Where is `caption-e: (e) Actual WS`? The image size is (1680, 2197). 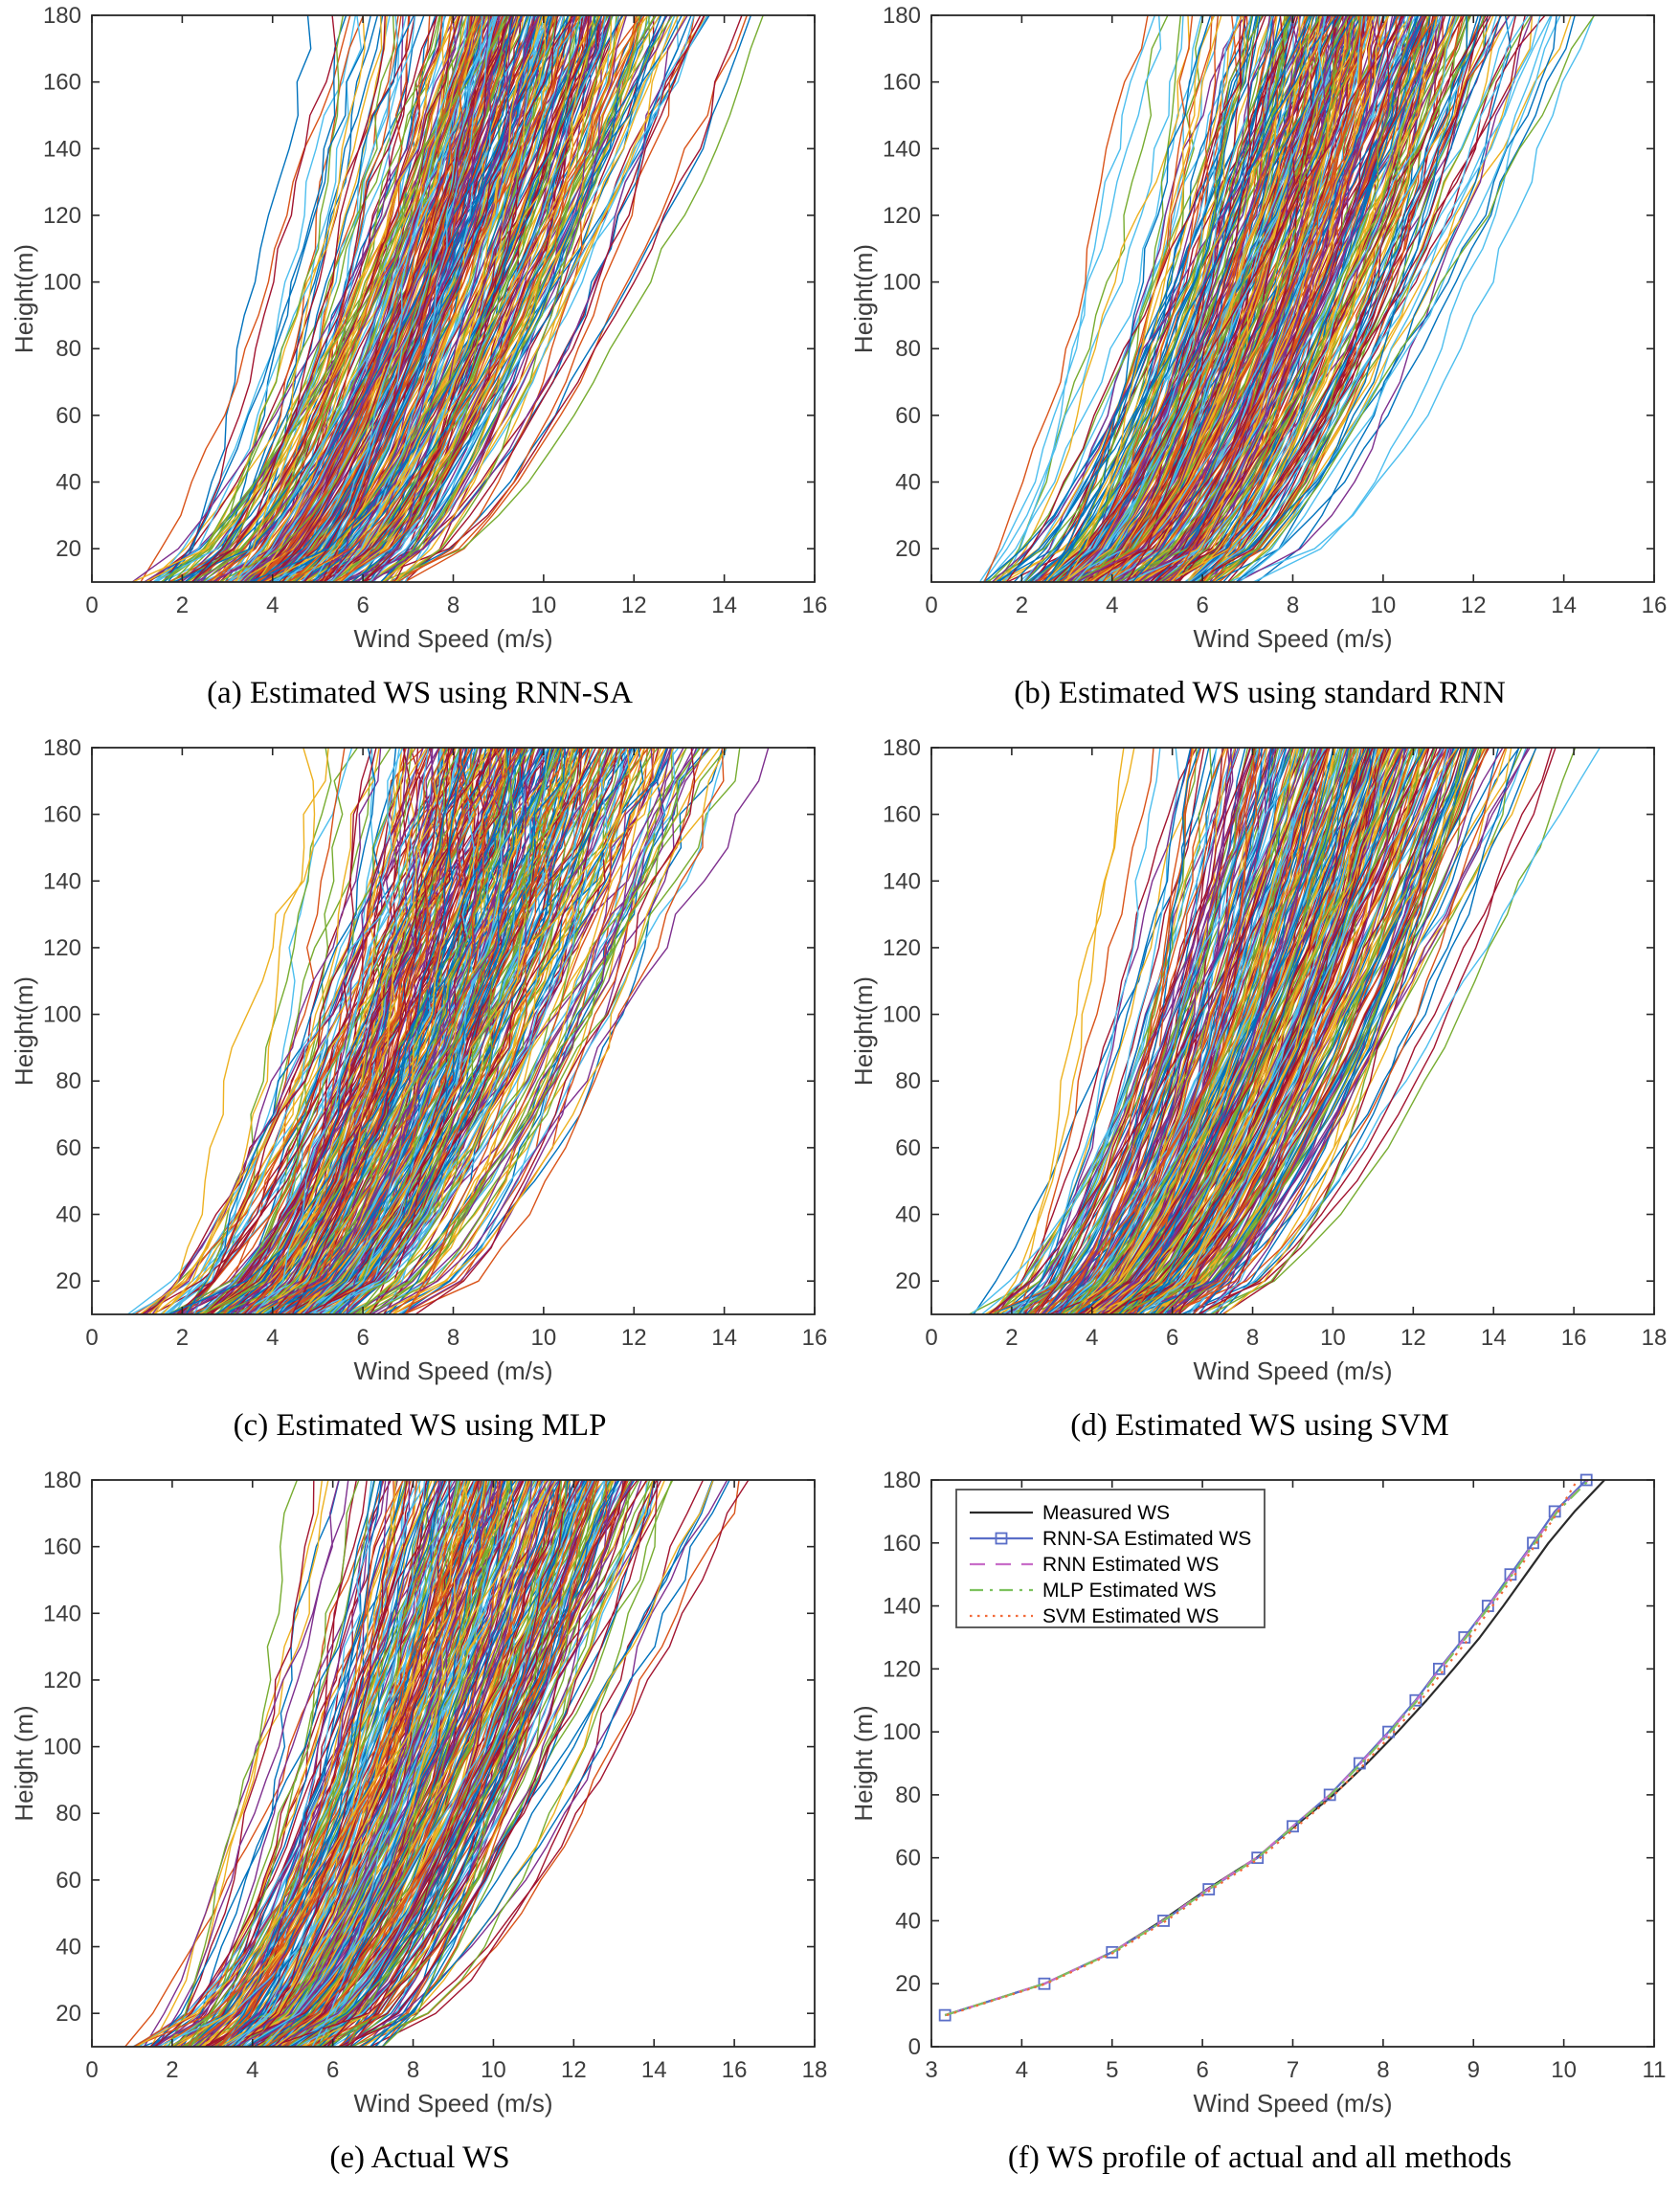
caption-e: (e) Actual WS is located at coordinates (420, 2158).